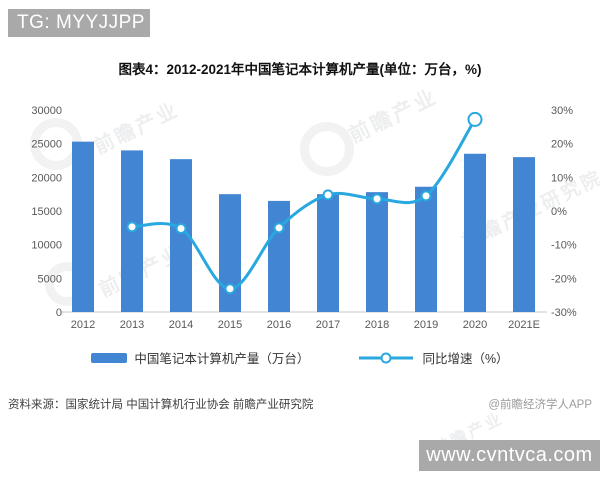 The width and height of the screenshot is (600, 480). I want to click on right-axis-tick: 10%, so click(562, 178).